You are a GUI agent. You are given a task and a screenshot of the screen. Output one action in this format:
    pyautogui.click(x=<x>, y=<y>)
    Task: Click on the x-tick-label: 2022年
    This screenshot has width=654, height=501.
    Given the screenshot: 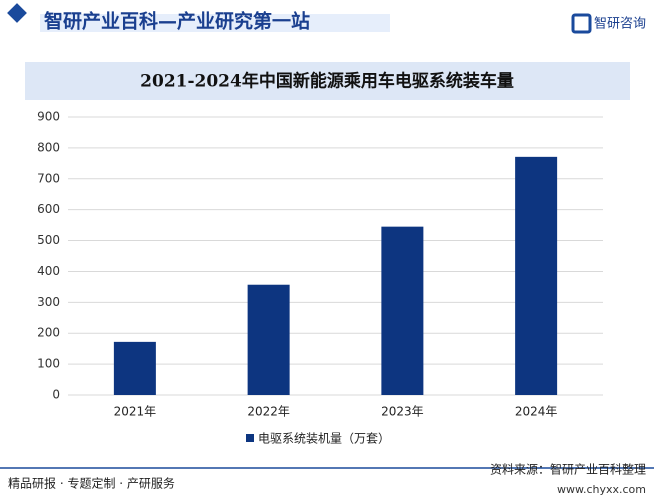 What is the action you would take?
    pyautogui.click(x=268, y=412)
    